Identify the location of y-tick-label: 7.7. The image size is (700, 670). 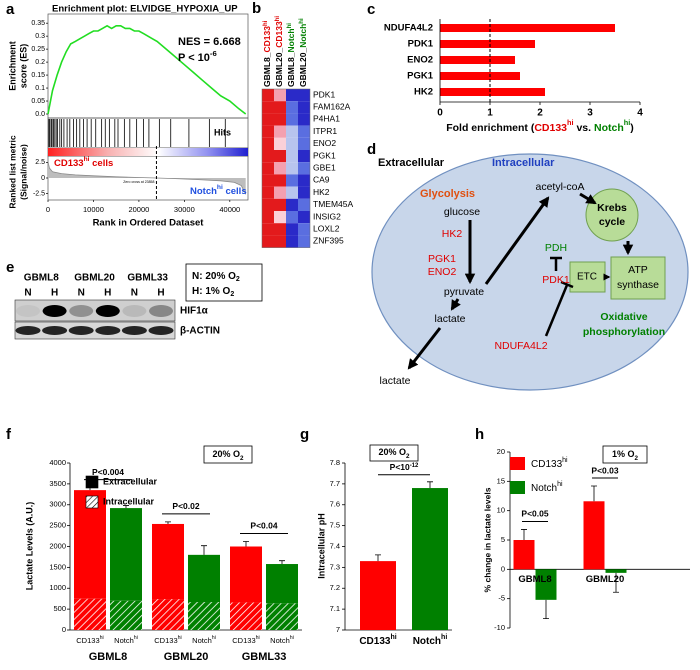
(335, 483).